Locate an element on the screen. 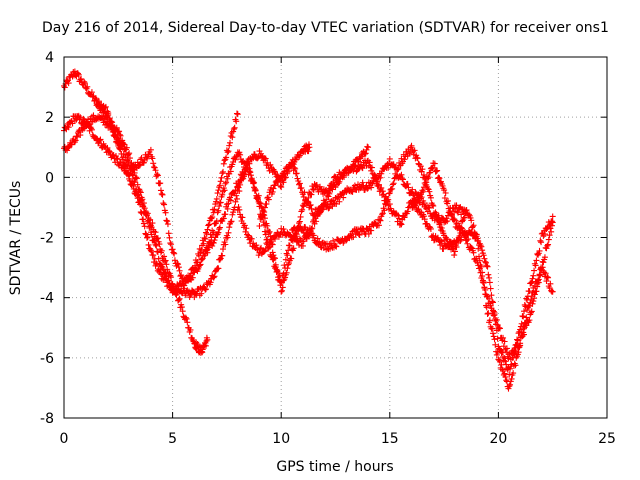 This screenshot has width=640, height=480. y-tick-label: -8 is located at coordinates (47, 419).